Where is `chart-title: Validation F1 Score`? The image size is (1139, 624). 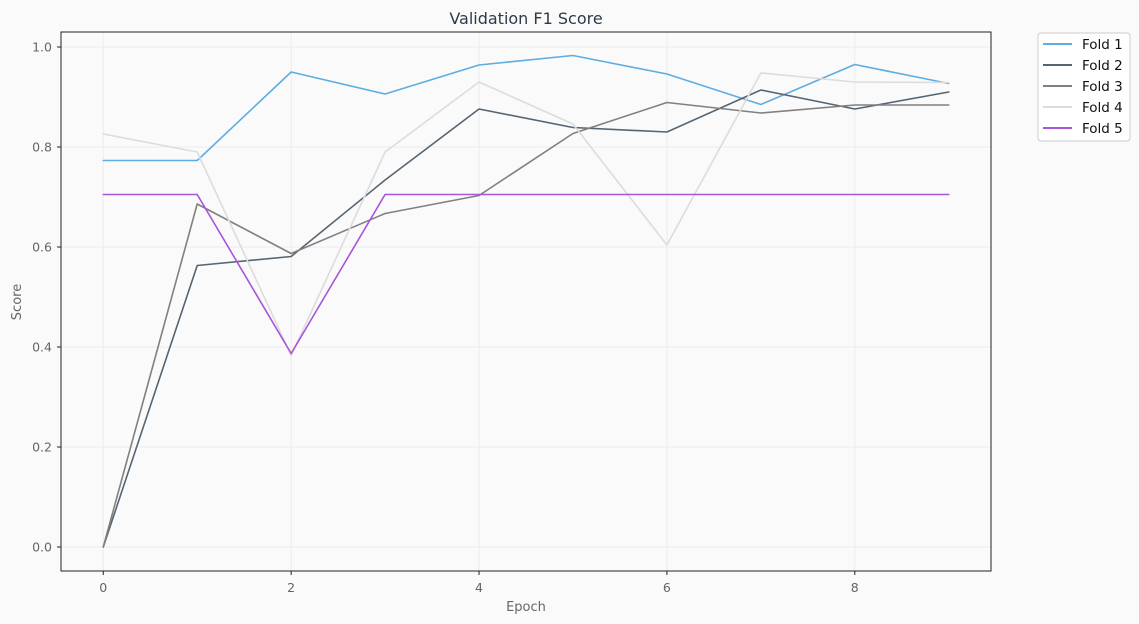 chart-title: Validation F1 Score is located at coordinates (525, 18).